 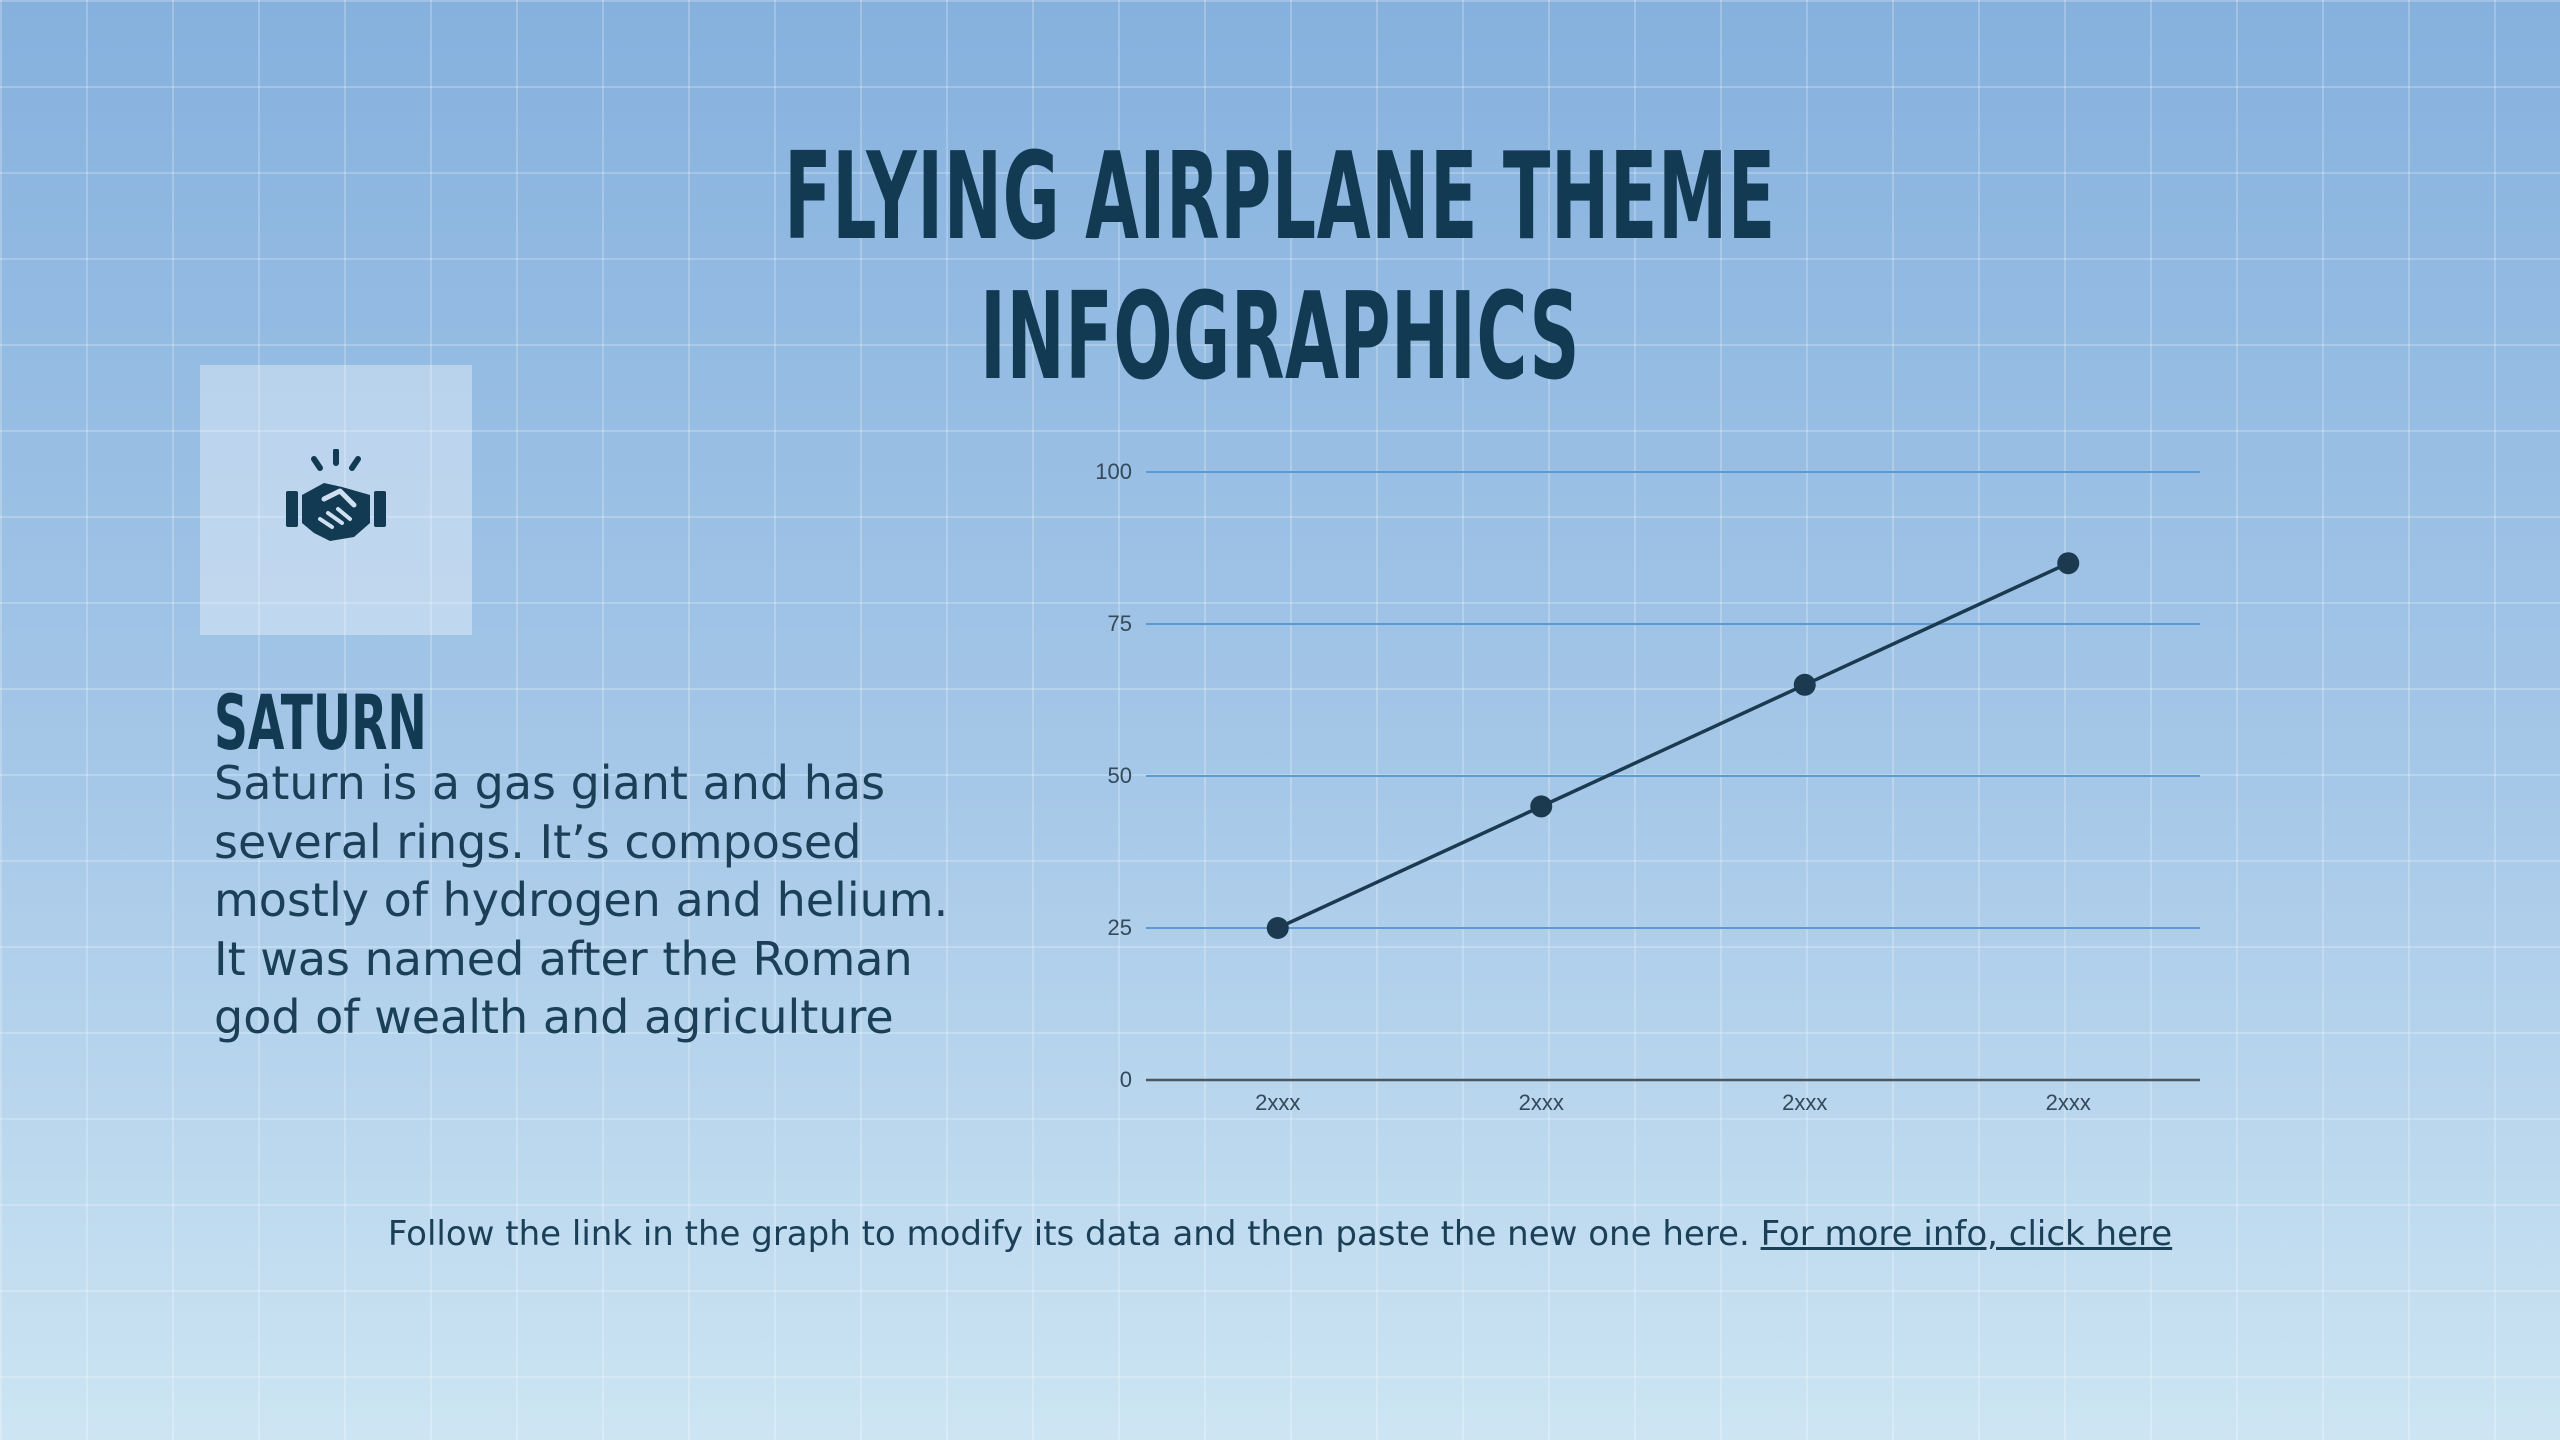 I want to click on more-info-link: For more info, click here, so click(x=1966, y=1234).